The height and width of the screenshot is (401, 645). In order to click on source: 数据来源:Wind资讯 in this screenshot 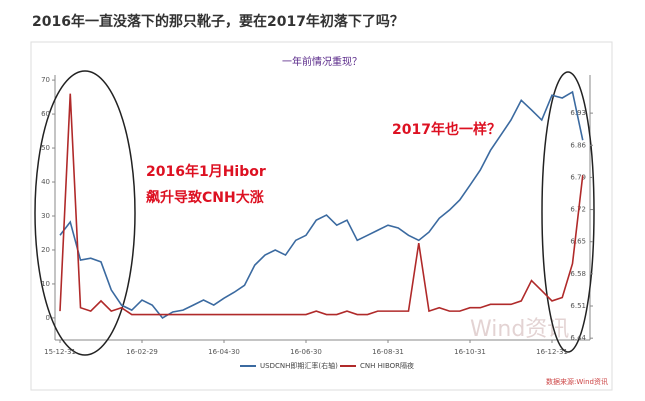, I will do `click(577, 381)`.